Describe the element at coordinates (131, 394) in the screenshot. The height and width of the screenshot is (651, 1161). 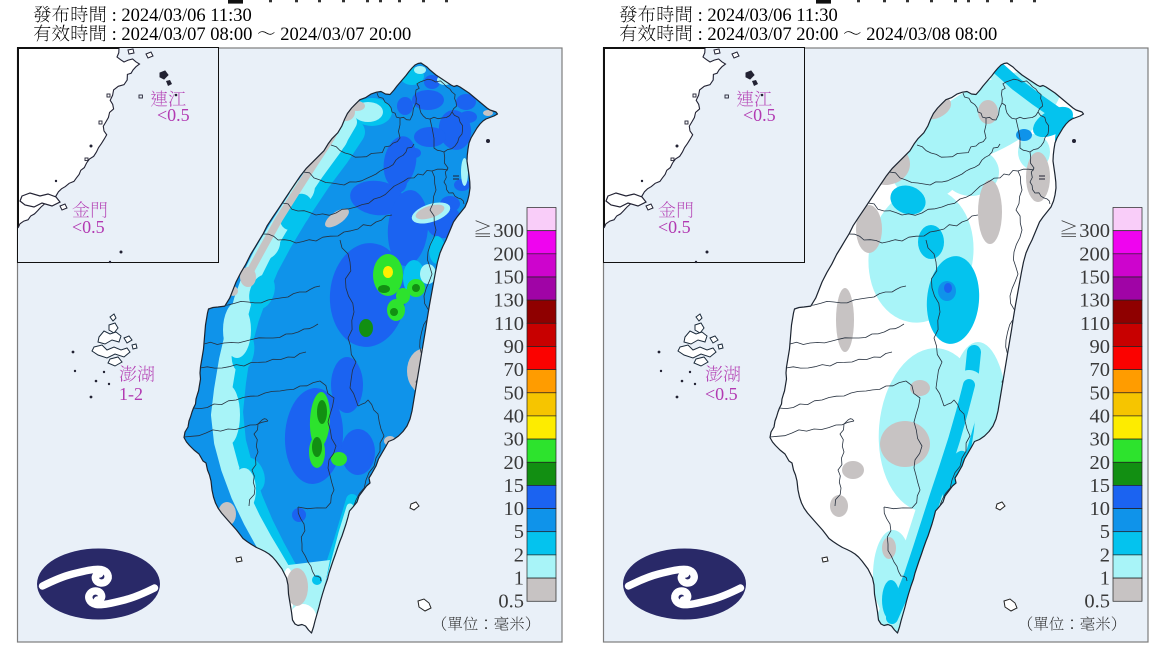
I see `svg-text: 1-2` at that location.